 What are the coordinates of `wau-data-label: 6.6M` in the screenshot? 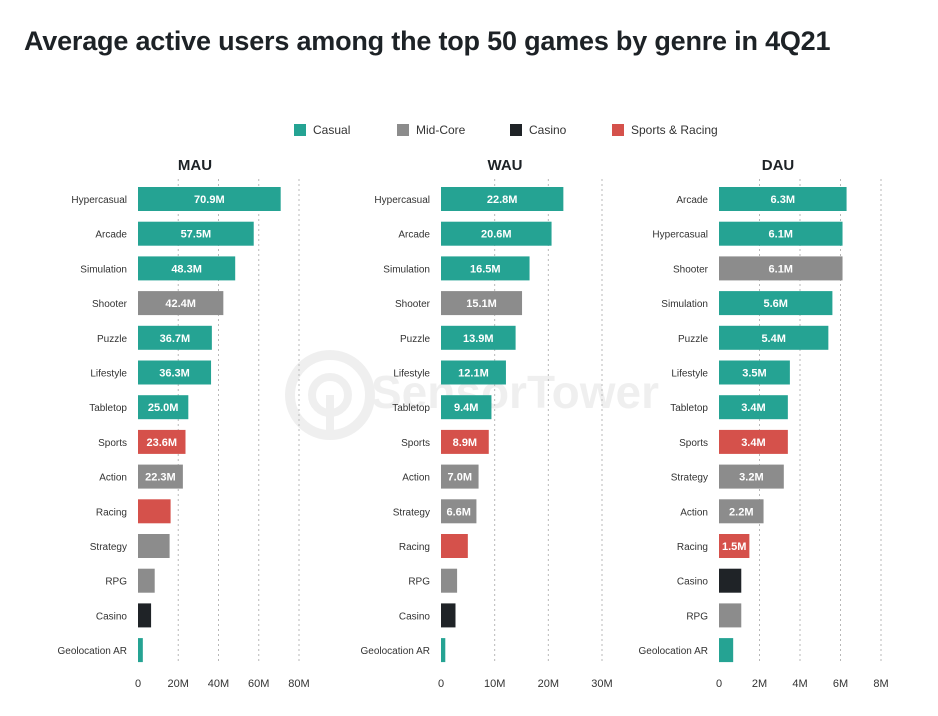 It's located at (458, 512).